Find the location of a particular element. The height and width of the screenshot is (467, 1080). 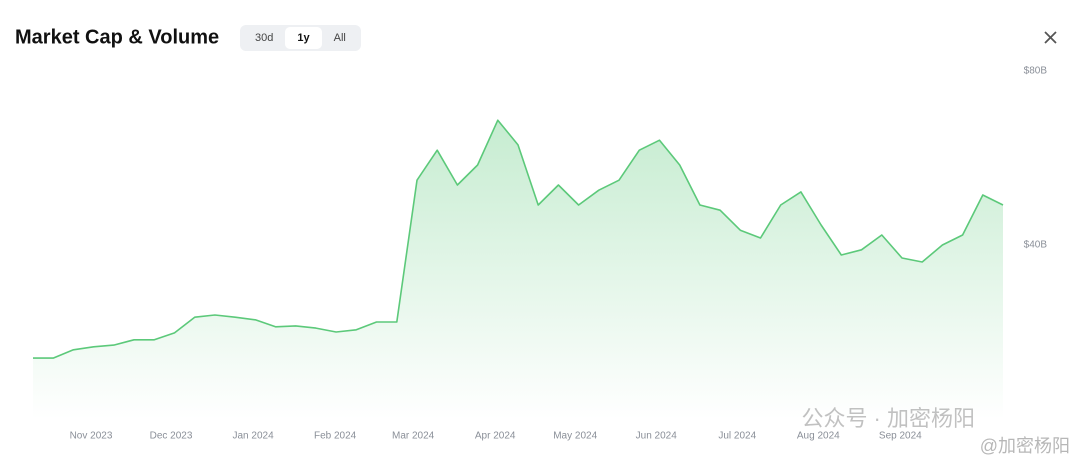

range-button: 1y is located at coordinates (303, 38).